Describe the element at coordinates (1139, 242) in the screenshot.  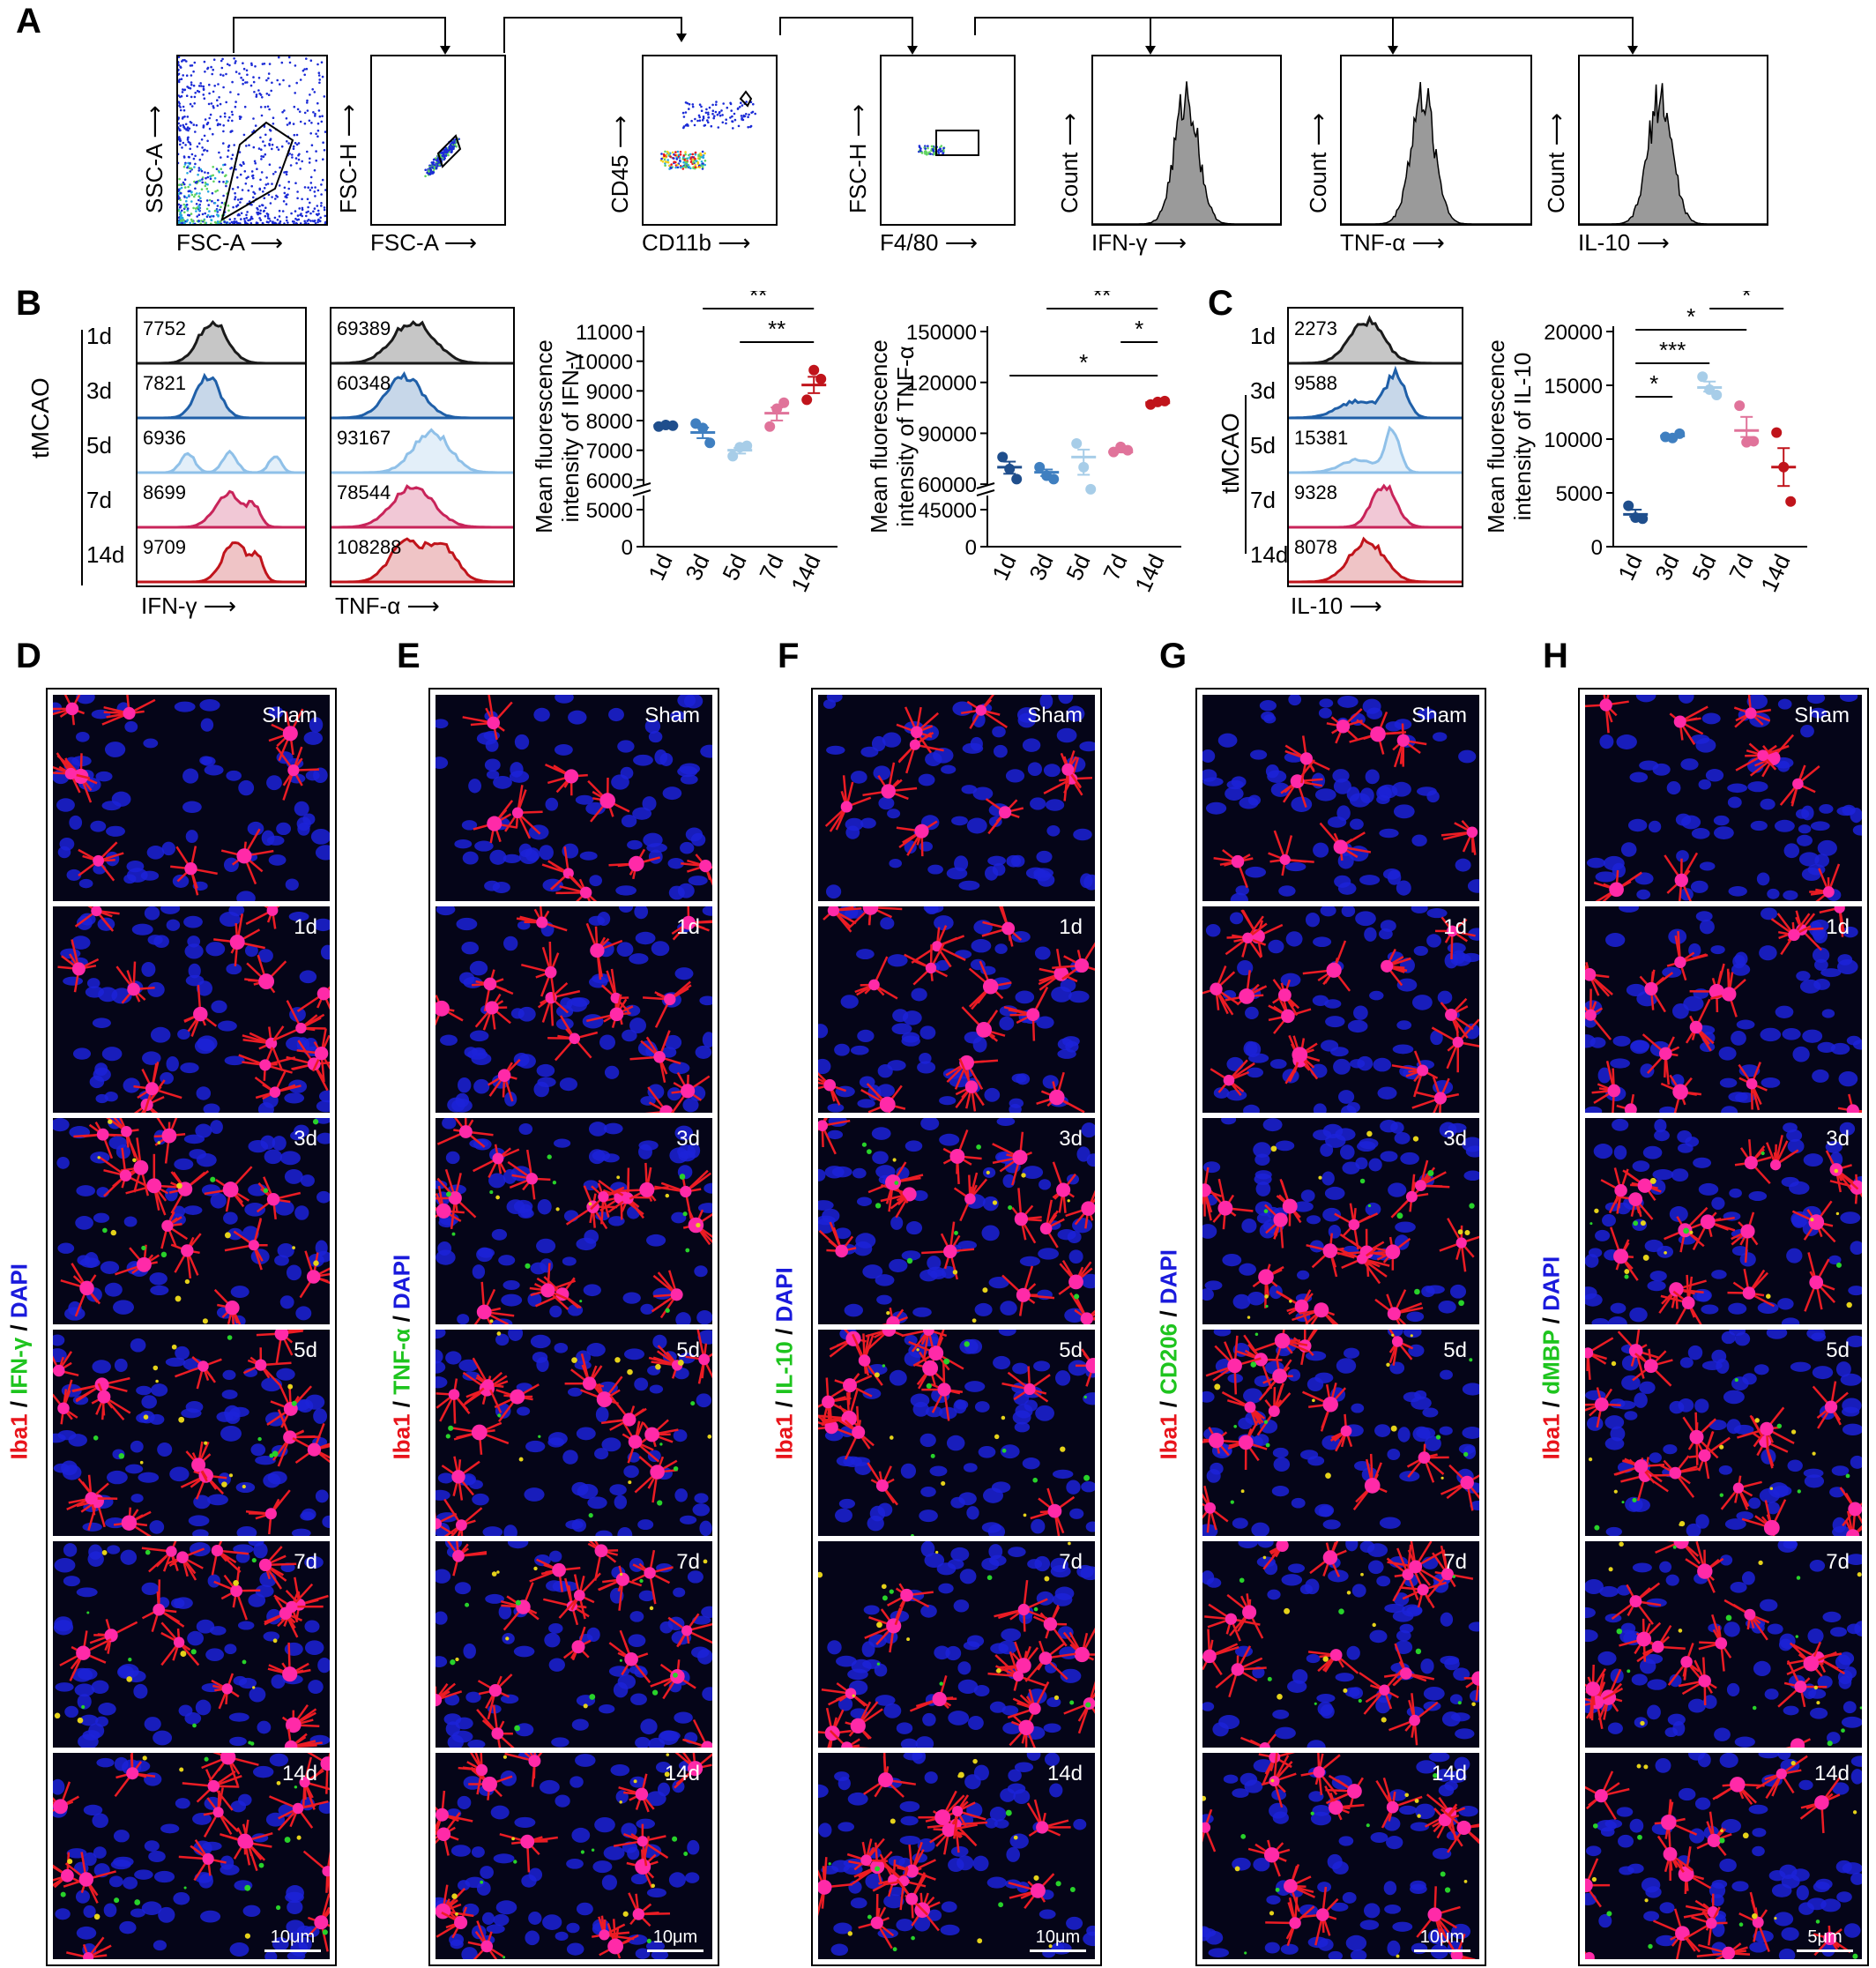
I see `gating-xlabel-5: IFN-γ ⟶` at that location.